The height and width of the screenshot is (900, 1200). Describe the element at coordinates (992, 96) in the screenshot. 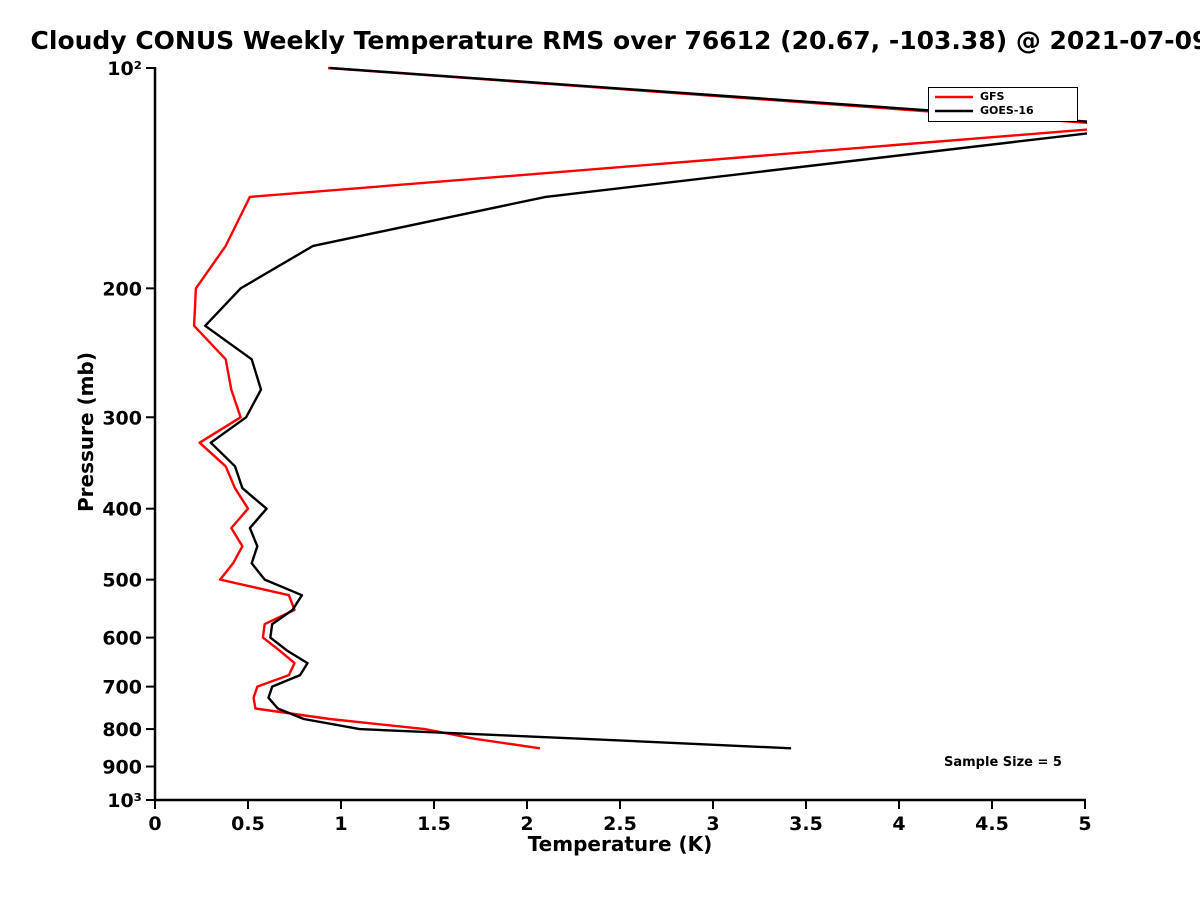

I see `legend-label-gfs: GFS` at that location.